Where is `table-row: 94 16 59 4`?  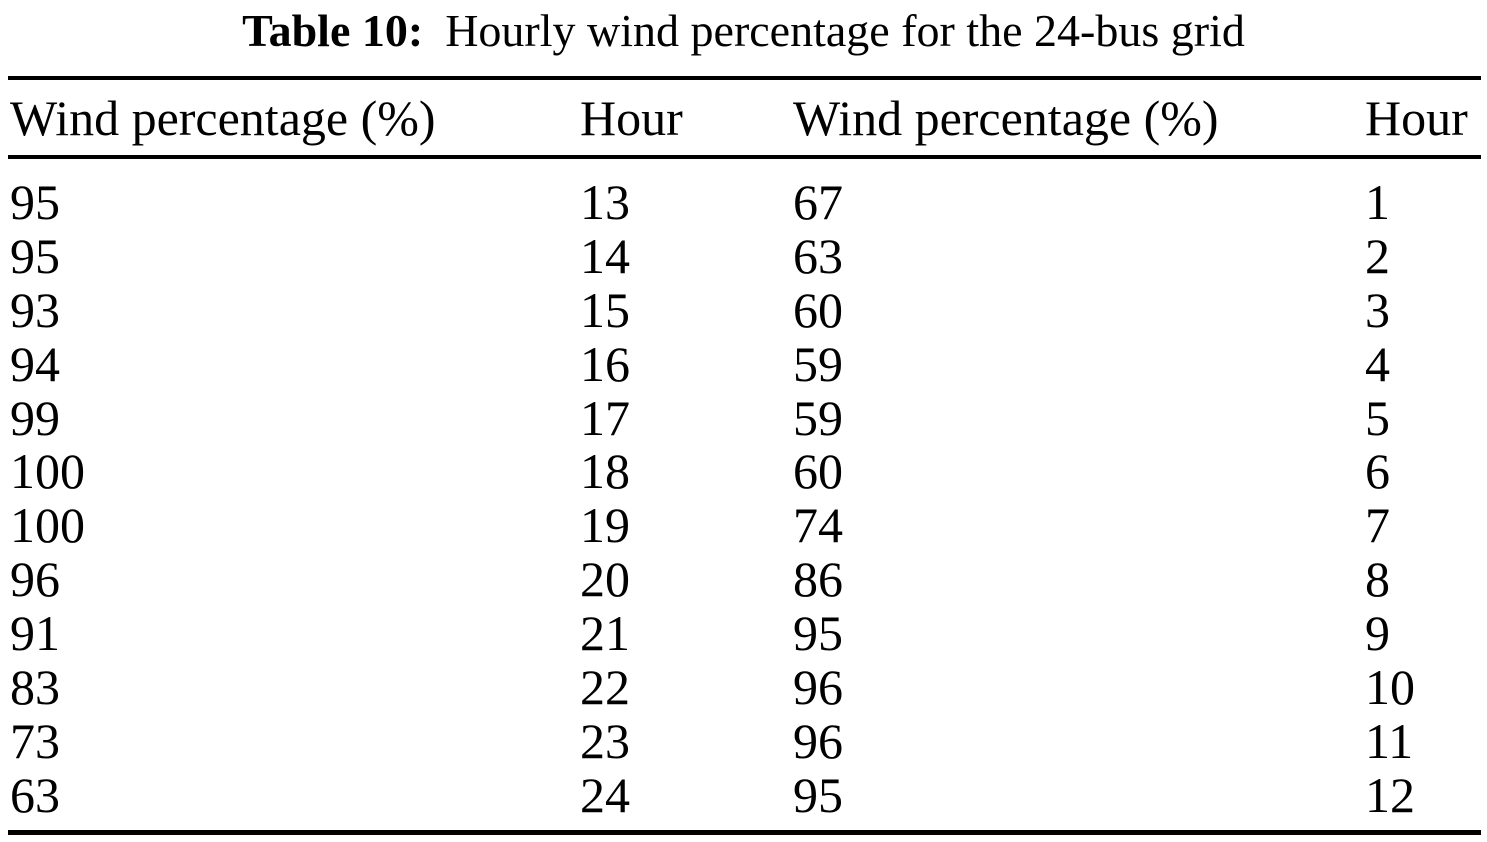
table-row: 94 16 59 4 is located at coordinates (744, 363).